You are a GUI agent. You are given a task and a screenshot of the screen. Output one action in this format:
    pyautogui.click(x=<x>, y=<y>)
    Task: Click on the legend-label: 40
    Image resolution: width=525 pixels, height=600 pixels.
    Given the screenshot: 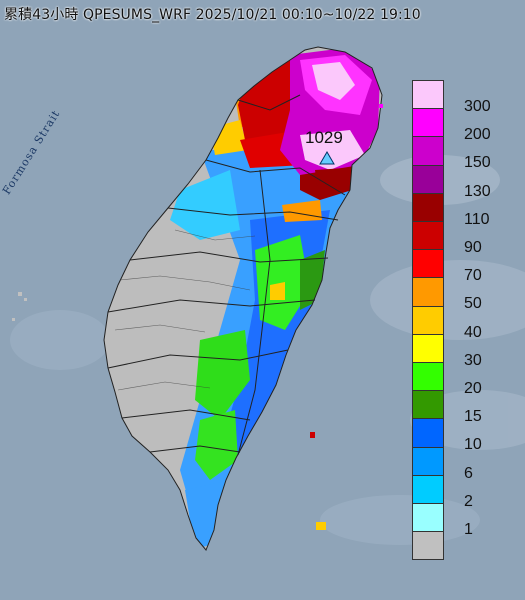 What is the action you would take?
    pyautogui.click(x=473, y=332)
    